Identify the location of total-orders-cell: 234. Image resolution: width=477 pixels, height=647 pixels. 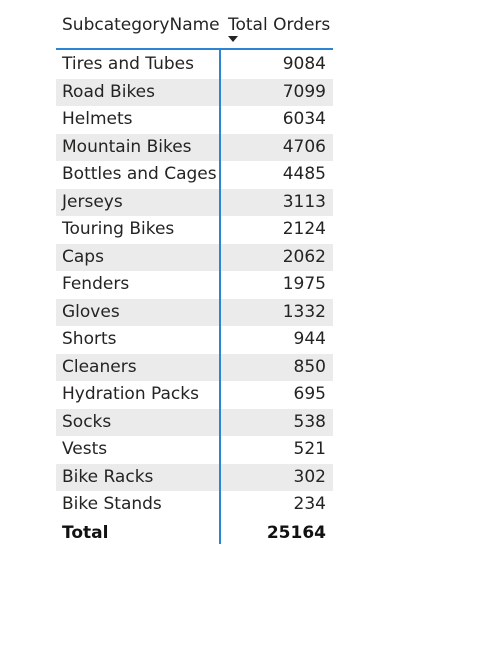
(309, 504).